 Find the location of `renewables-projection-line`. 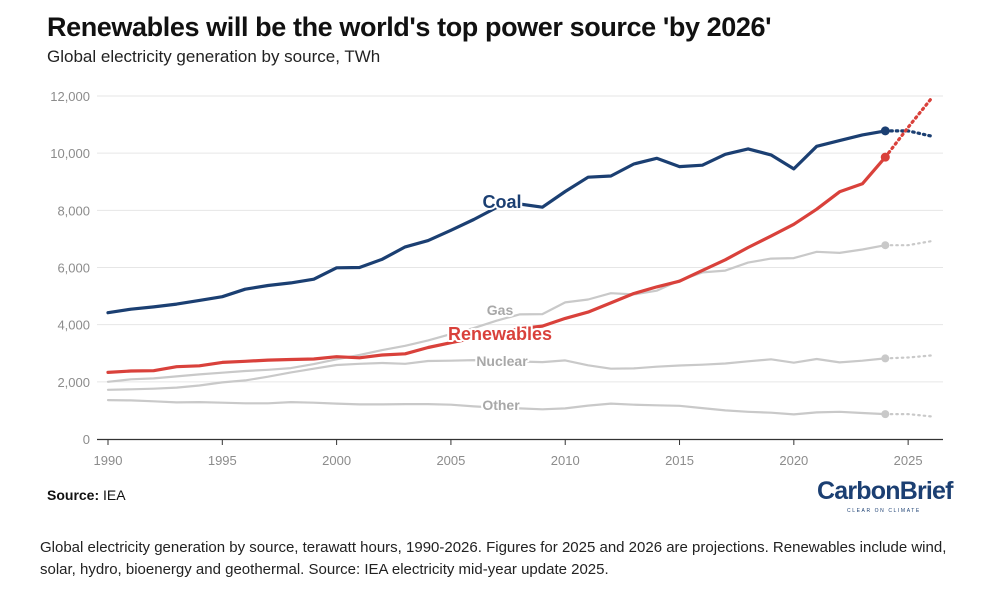

renewables-projection-line is located at coordinates (908, 128).